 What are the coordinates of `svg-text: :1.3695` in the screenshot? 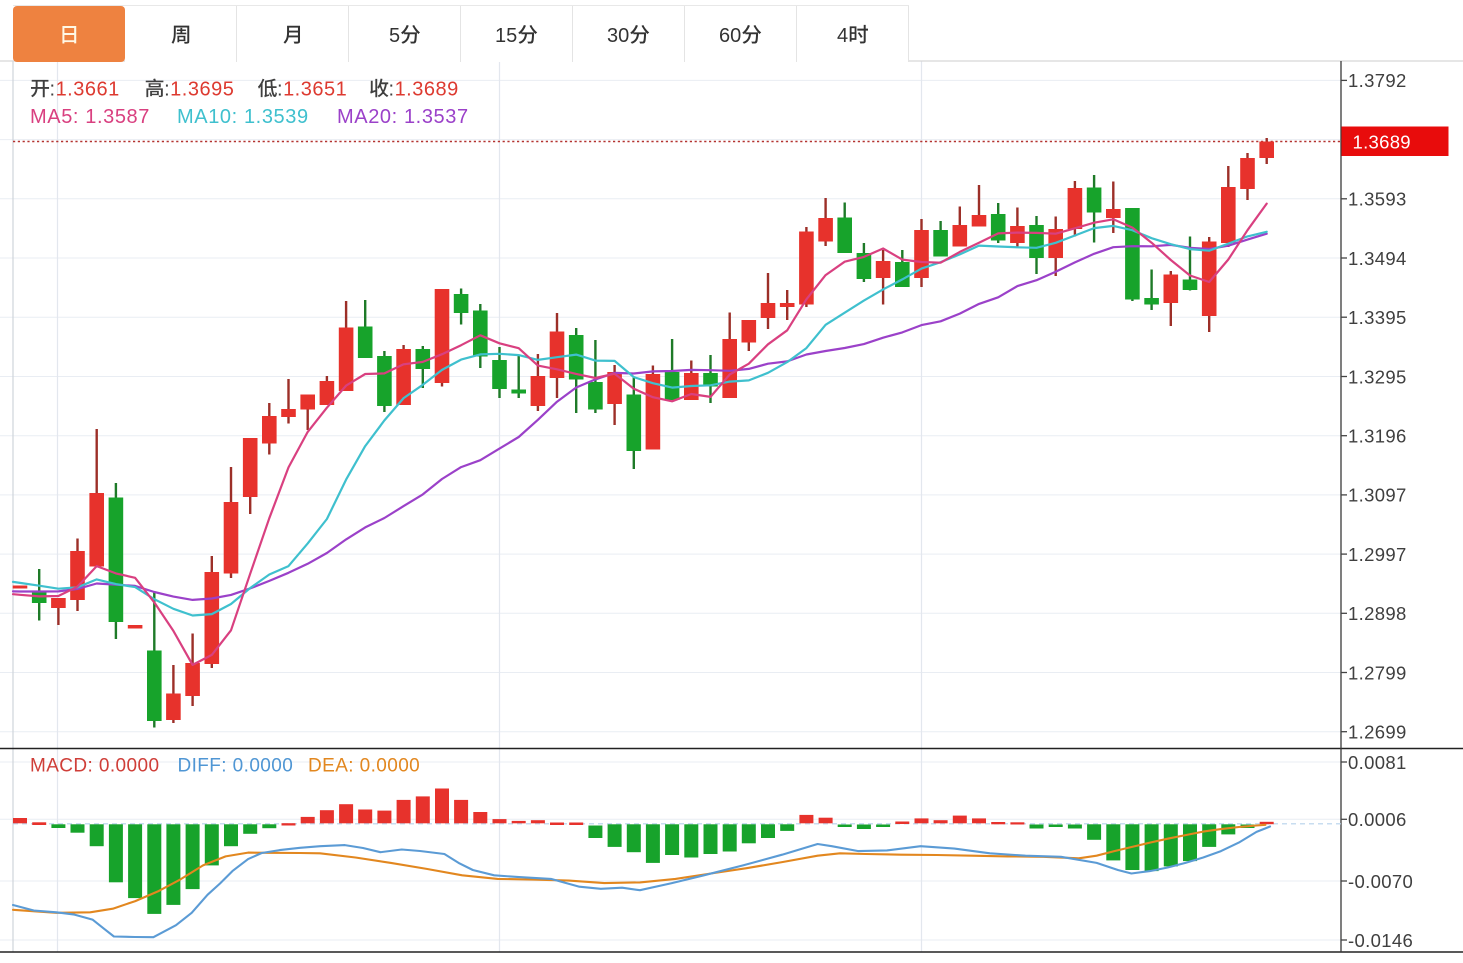 It's located at (199, 90).